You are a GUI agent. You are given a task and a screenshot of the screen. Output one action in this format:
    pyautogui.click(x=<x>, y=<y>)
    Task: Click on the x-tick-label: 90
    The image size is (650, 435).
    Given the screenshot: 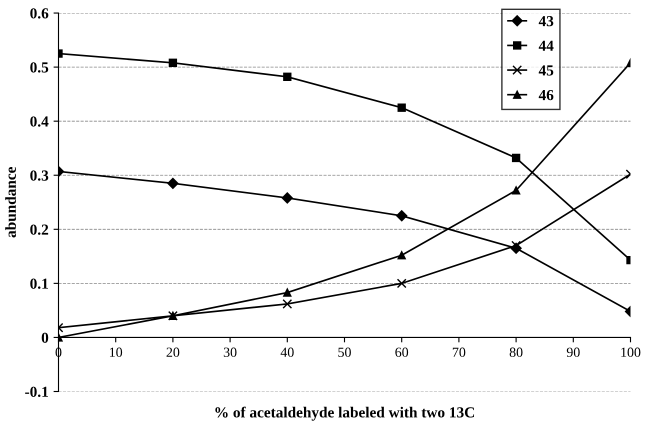 What is the action you would take?
    pyautogui.click(x=573, y=352)
    